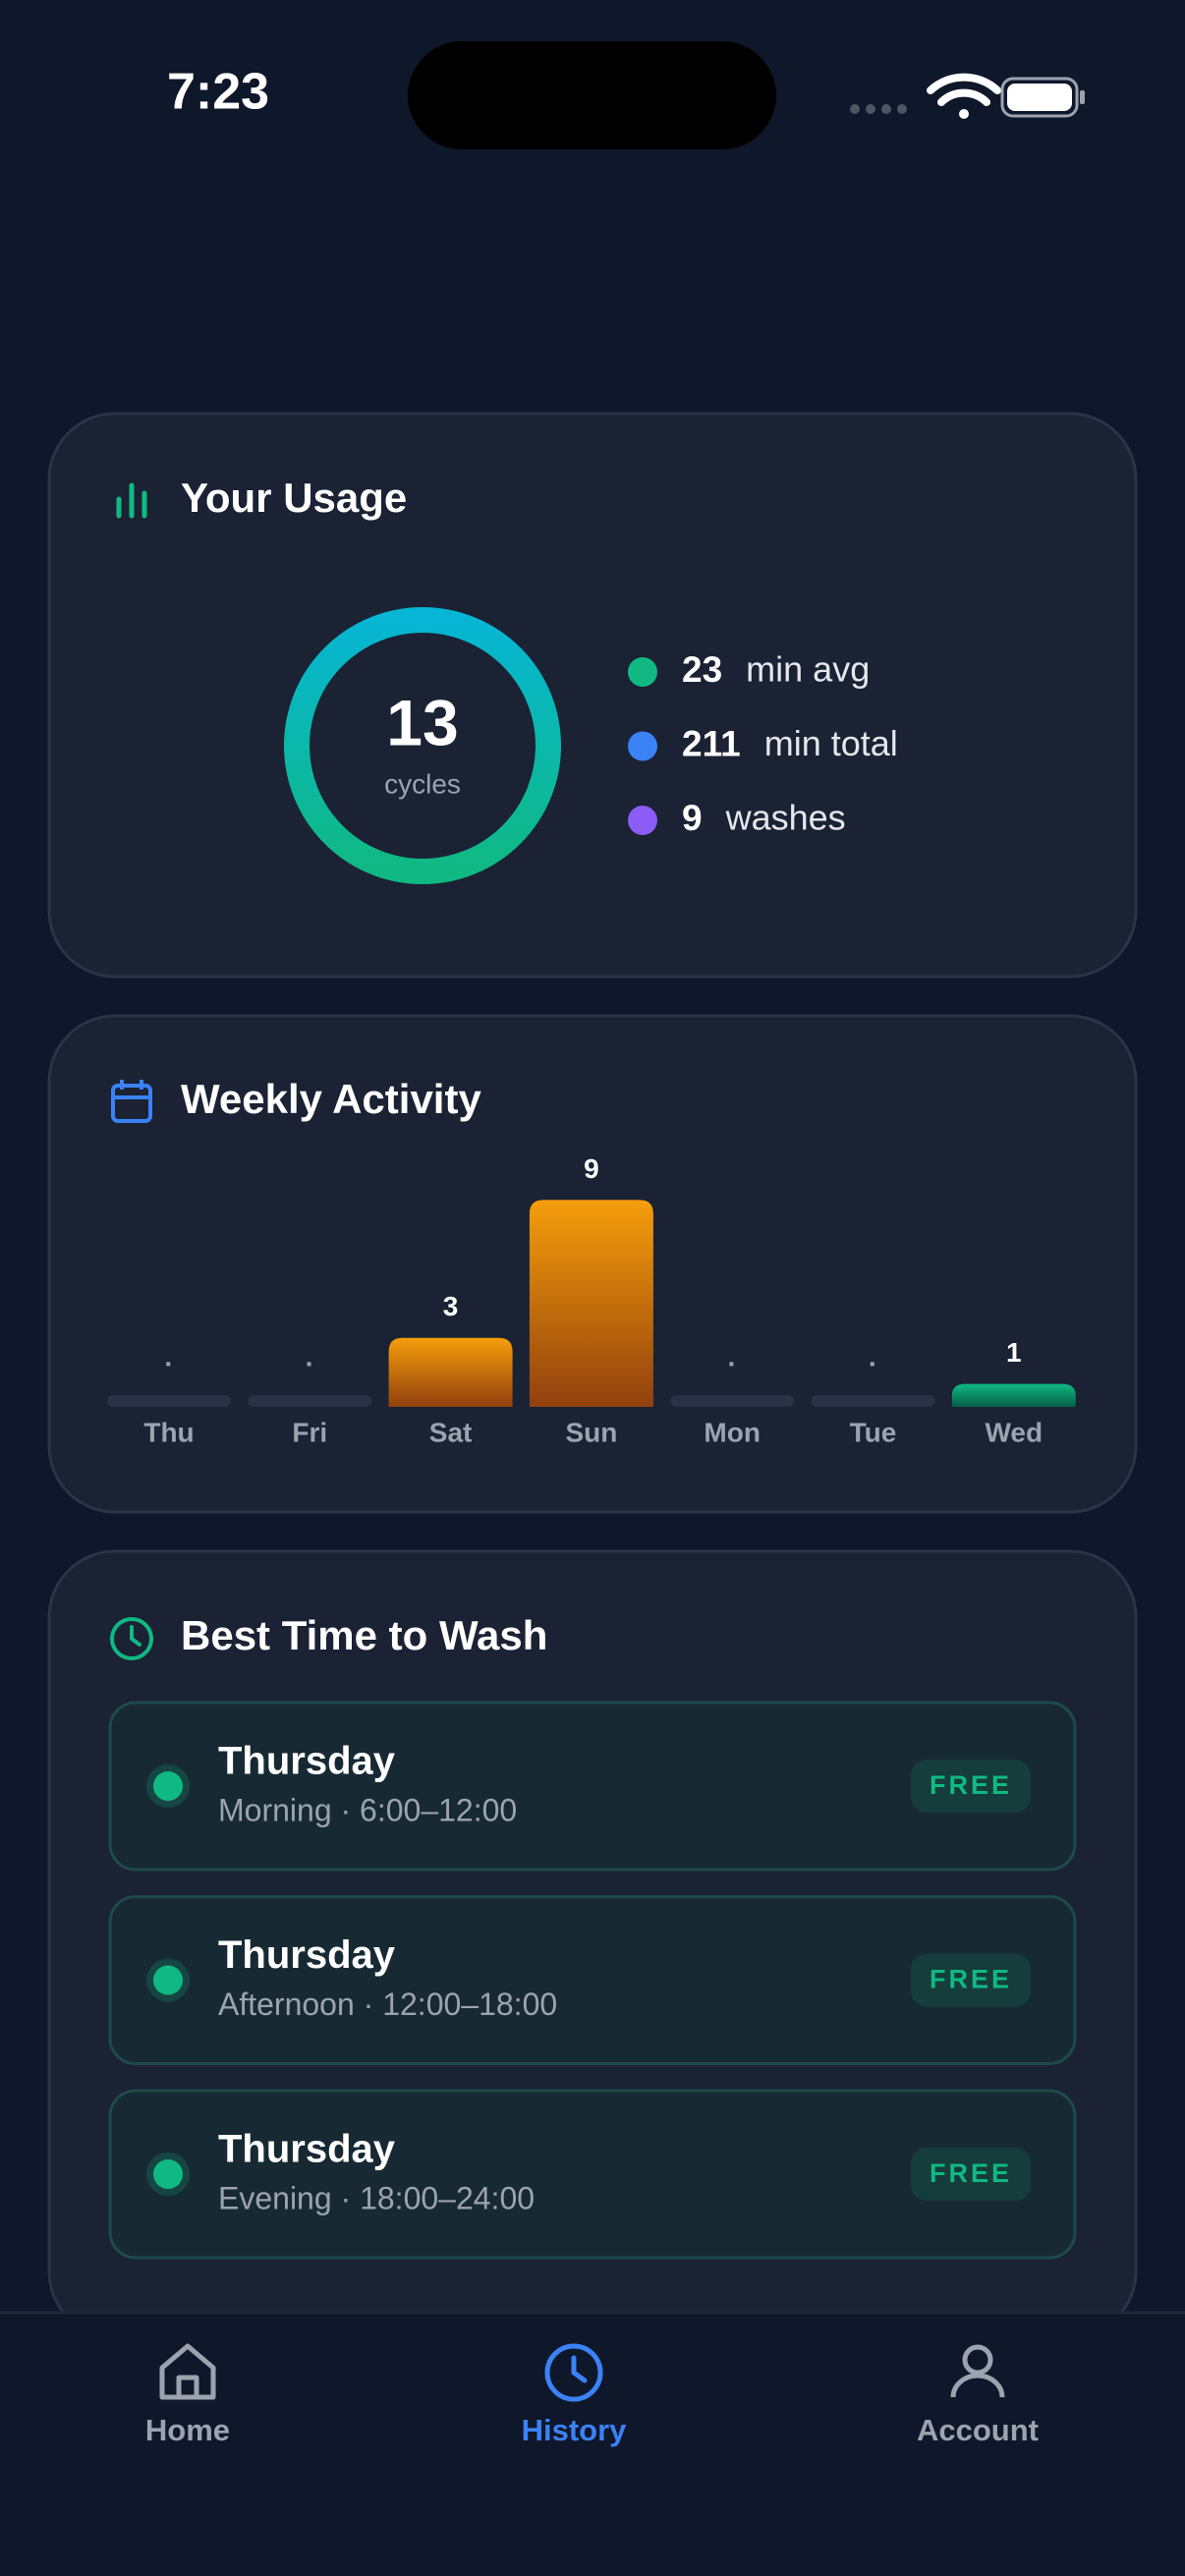 This screenshot has height=2576, width=1185. Describe the element at coordinates (422, 722) in the screenshot. I see `cycles-value: 13` at that location.